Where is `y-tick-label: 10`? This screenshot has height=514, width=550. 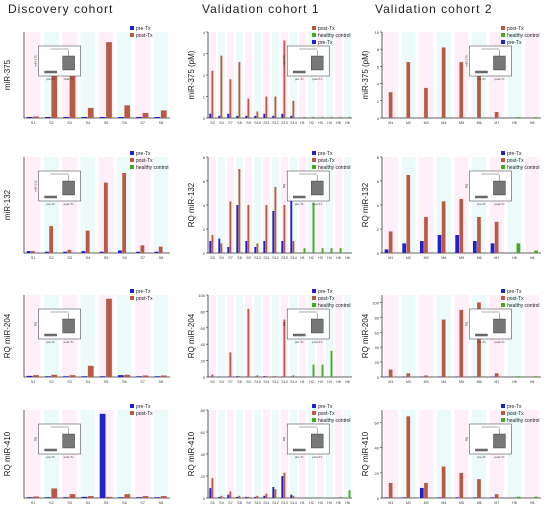
y-tick-label: 10 is located at coordinates (377, 32).